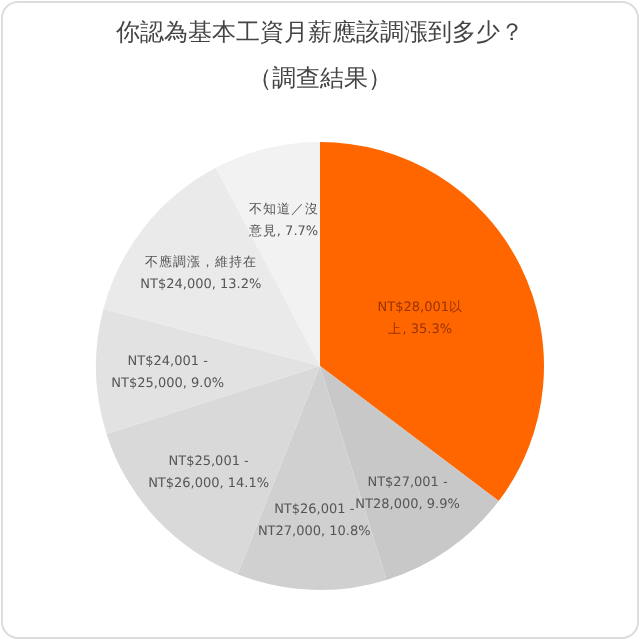  I want to click on chart-subtitle: （調查結果）, so click(320, 78).